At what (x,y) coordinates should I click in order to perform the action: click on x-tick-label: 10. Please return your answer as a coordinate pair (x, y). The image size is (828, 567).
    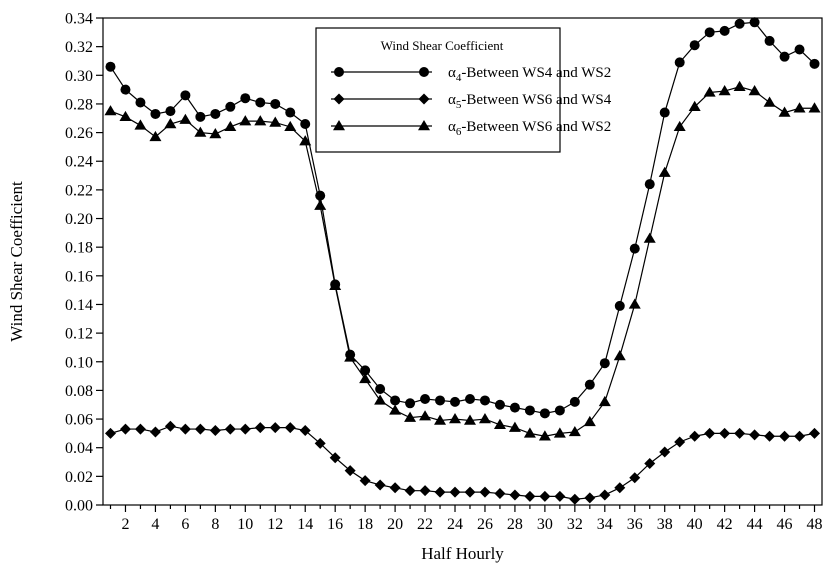
    Looking at the image, I should click on (245, 524).